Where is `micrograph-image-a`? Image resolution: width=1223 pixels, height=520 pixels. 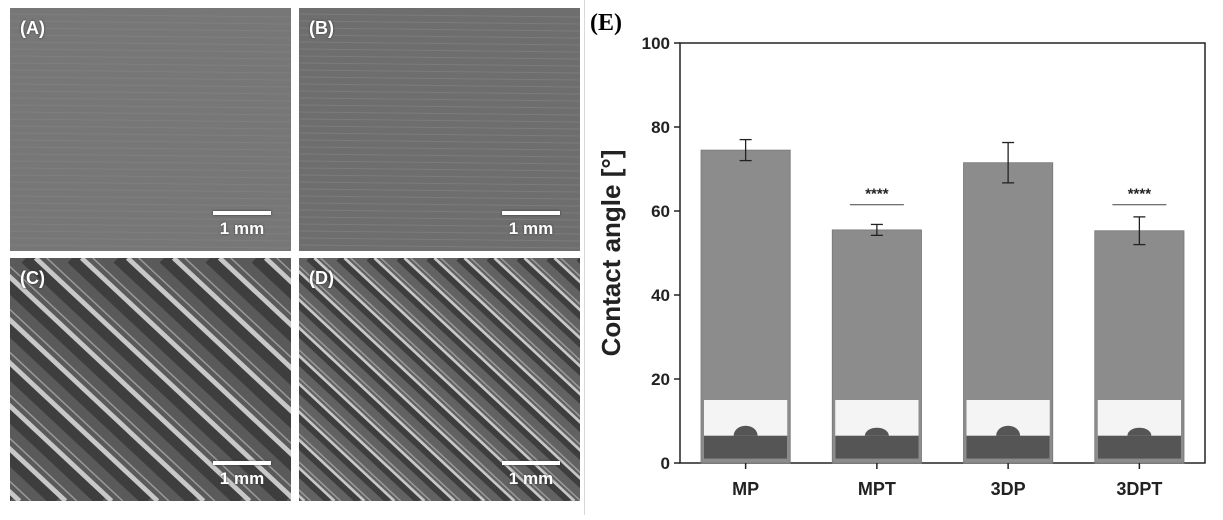
micrograph-image-a is located at coordinates (150, 129).